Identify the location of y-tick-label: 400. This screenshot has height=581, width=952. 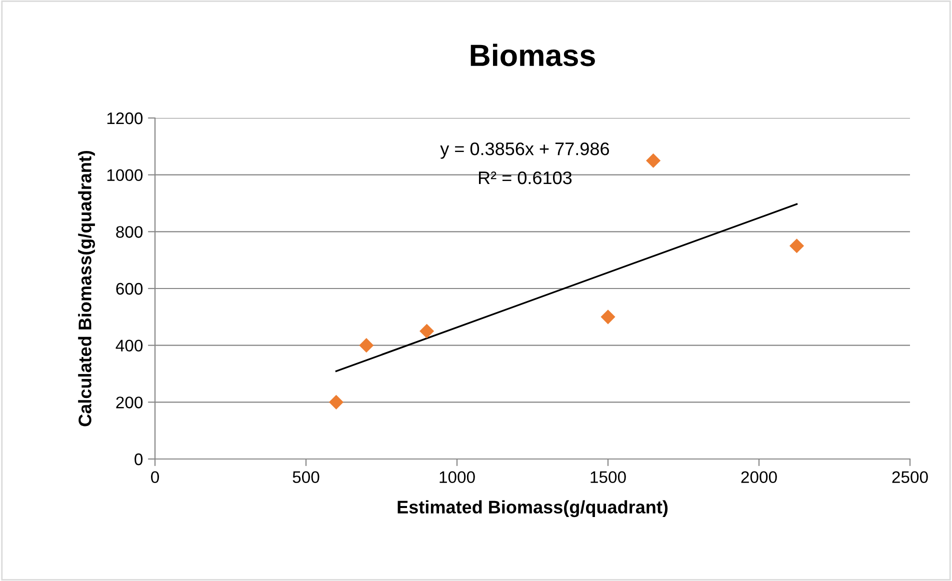
(129, 346).